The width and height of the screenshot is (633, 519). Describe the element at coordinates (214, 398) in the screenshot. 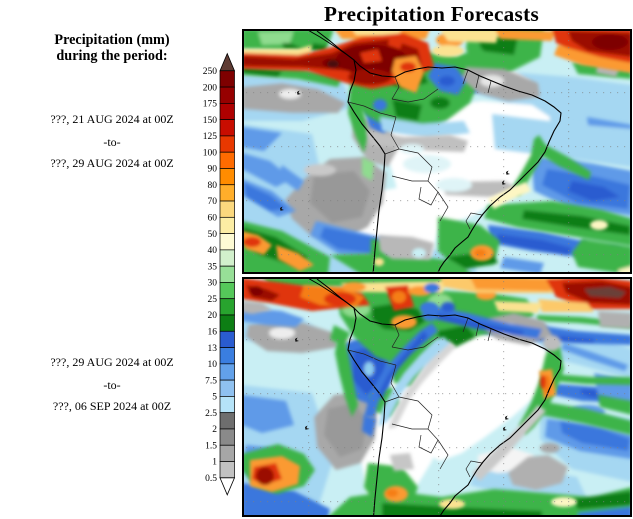

I see `svg-text: 5` at that location.